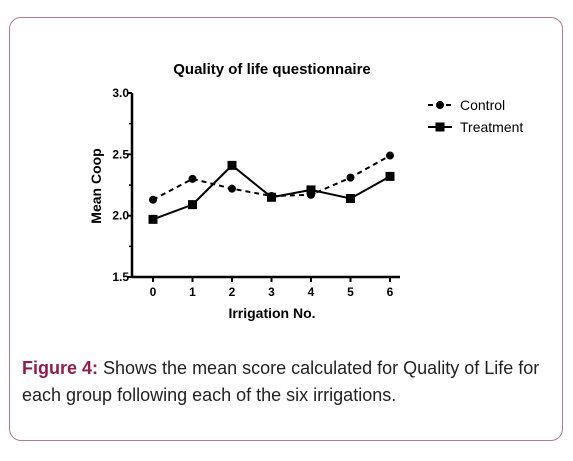  Describe the element at coordinates (192, 292) in the screenshot. I see `x-tick-label: 1` at that location.